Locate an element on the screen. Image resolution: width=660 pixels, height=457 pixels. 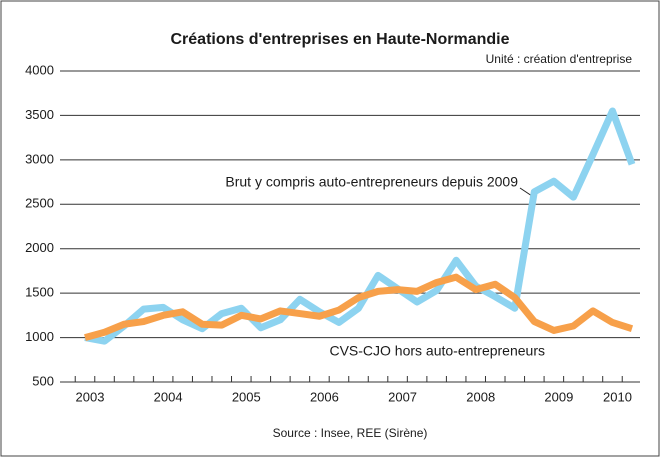
y-tick-label: 3500 is located at coordinates (39, 114).